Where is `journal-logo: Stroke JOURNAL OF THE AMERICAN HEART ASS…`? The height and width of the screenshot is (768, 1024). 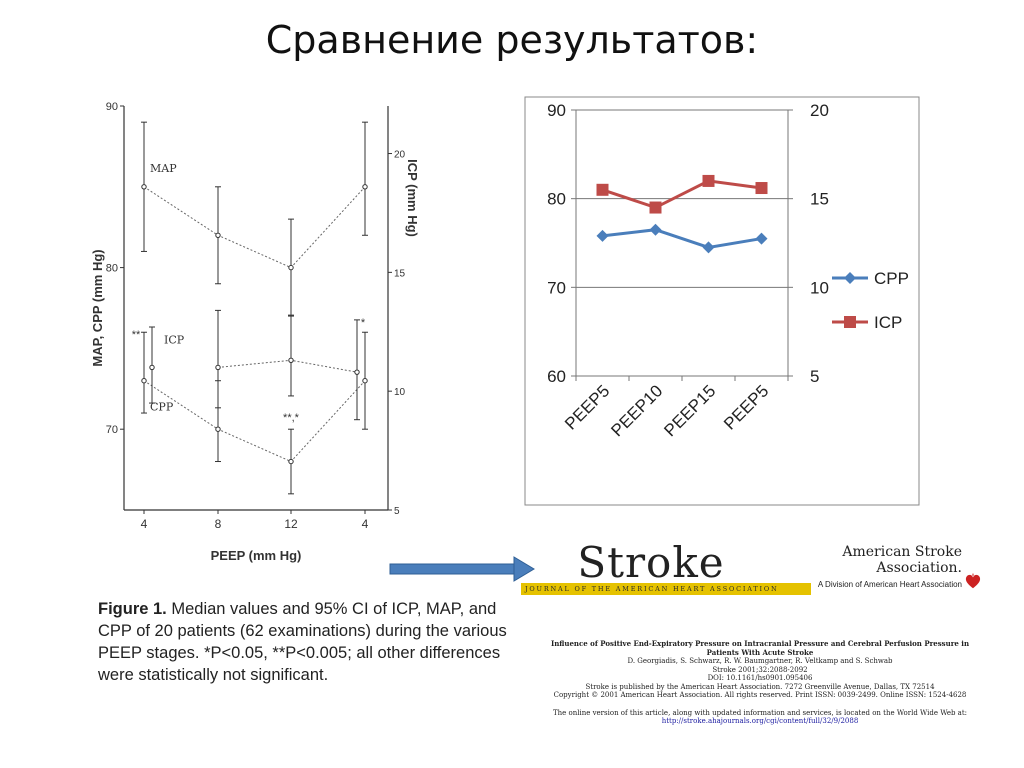
journal-logo: Stroke JOURNAL OF THE AMERICAN HEART ASS… is located at coordinates (666, 566).